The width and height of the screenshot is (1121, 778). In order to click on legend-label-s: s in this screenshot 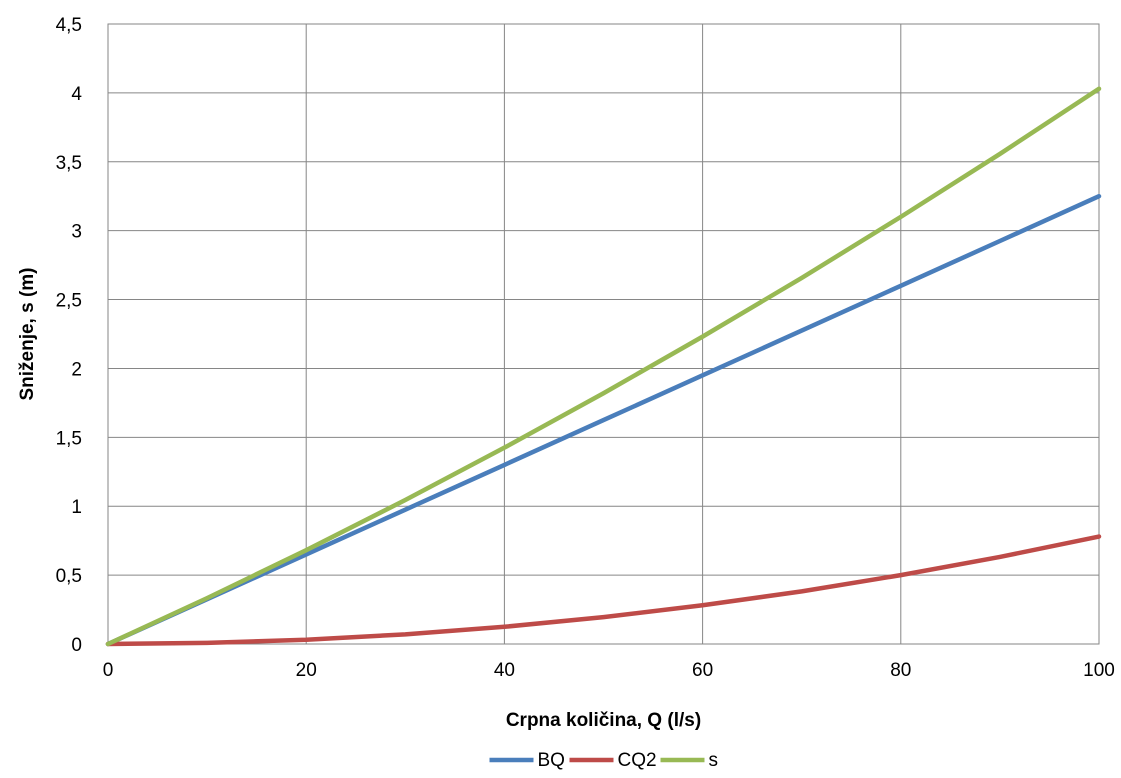, I will do `click(714, 760)`.